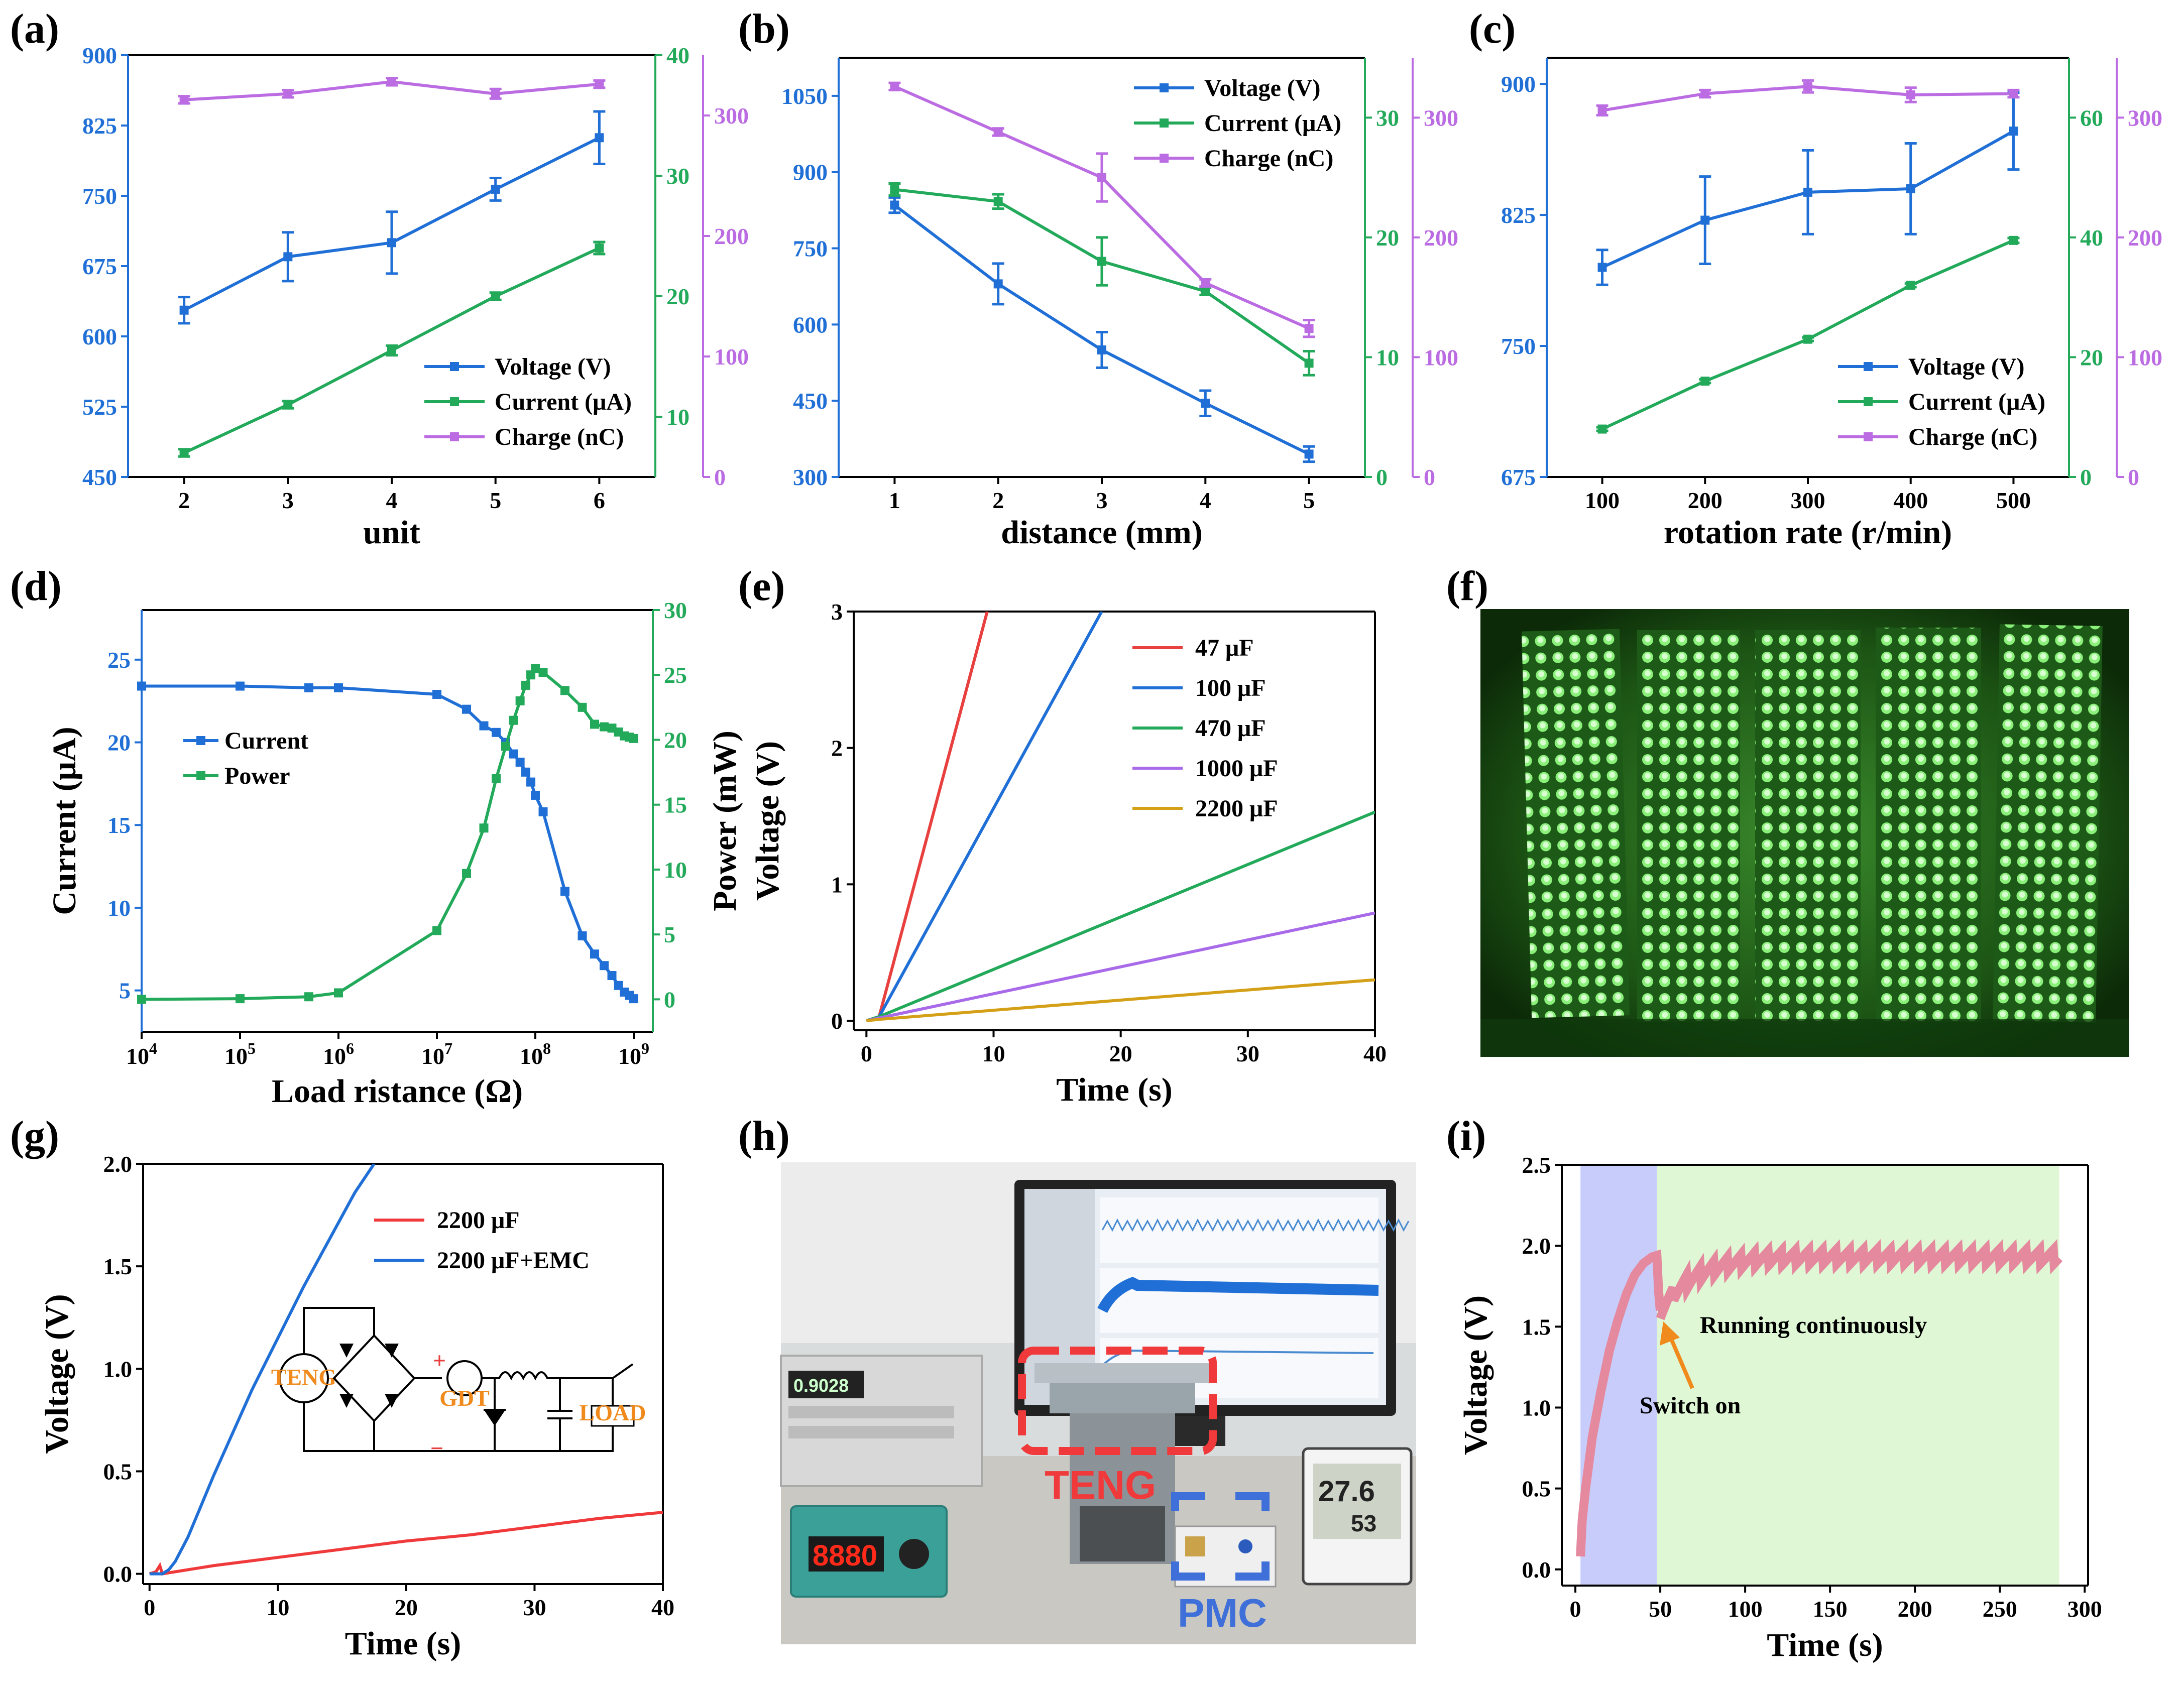  What do you see at coordinates (2145, 357) in the screenshot?
I see `outer-tick-label: 100` at bounding box center [2145, 357].